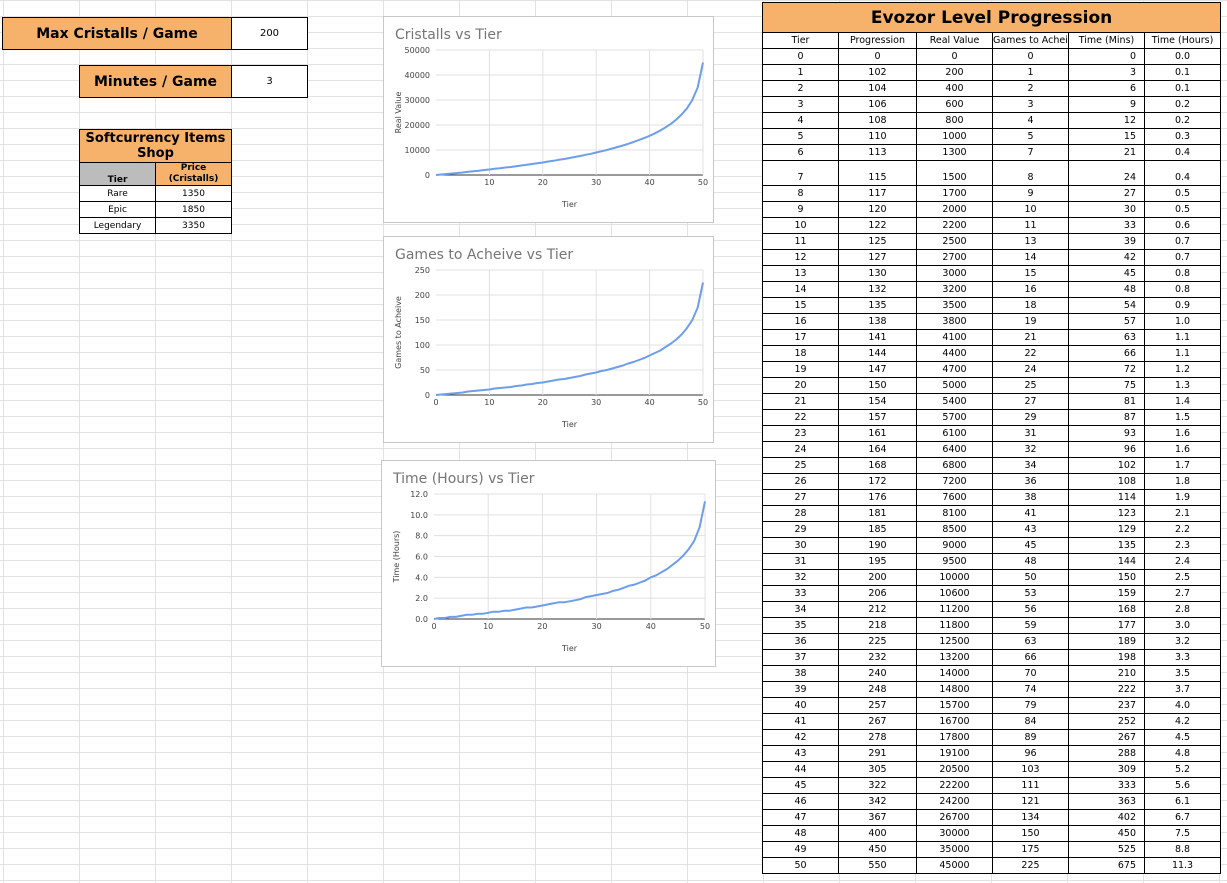  What do you see at coordinates (1182, 817) in the screenshot?
I see `progression-cell: 6.7` at bounding box center [1182, 817].